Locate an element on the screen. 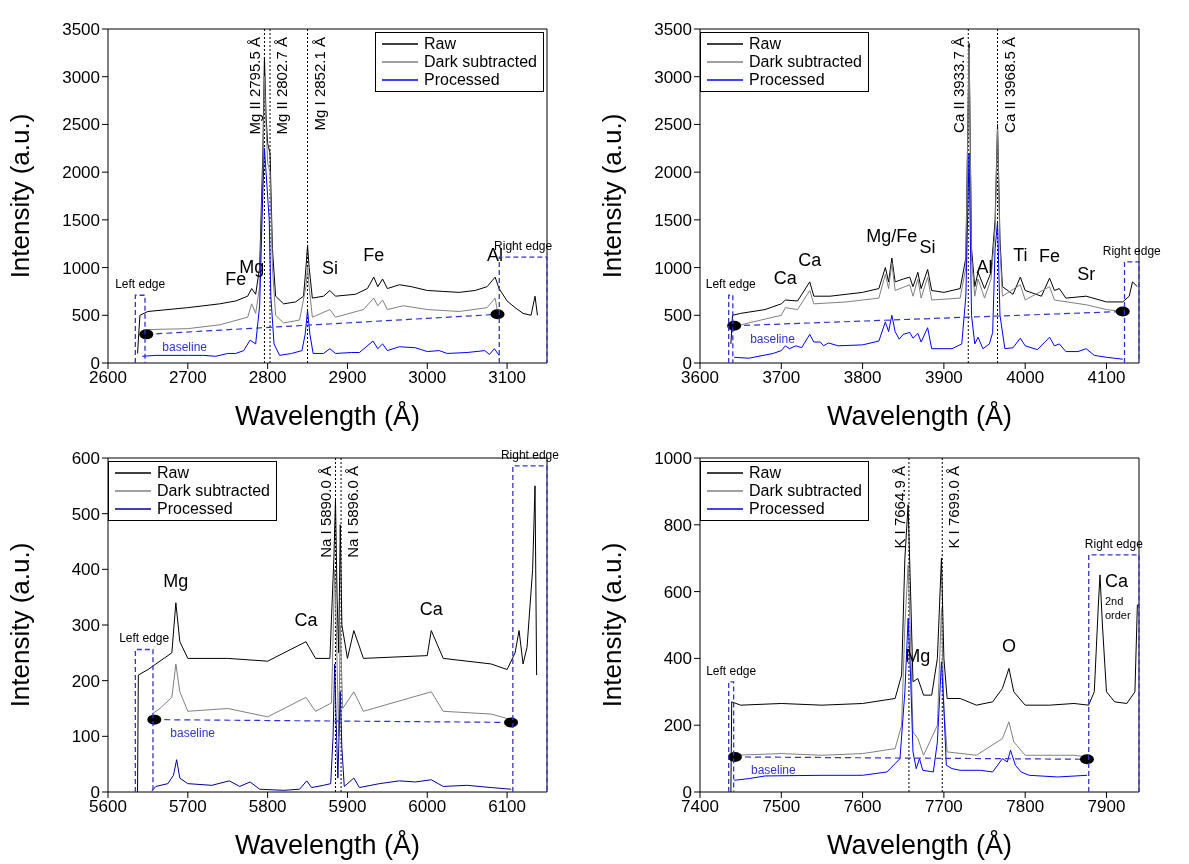 This screenshot has width=1189, height=864. x-tick-label: 7600 is located at coordinates (862, 807).